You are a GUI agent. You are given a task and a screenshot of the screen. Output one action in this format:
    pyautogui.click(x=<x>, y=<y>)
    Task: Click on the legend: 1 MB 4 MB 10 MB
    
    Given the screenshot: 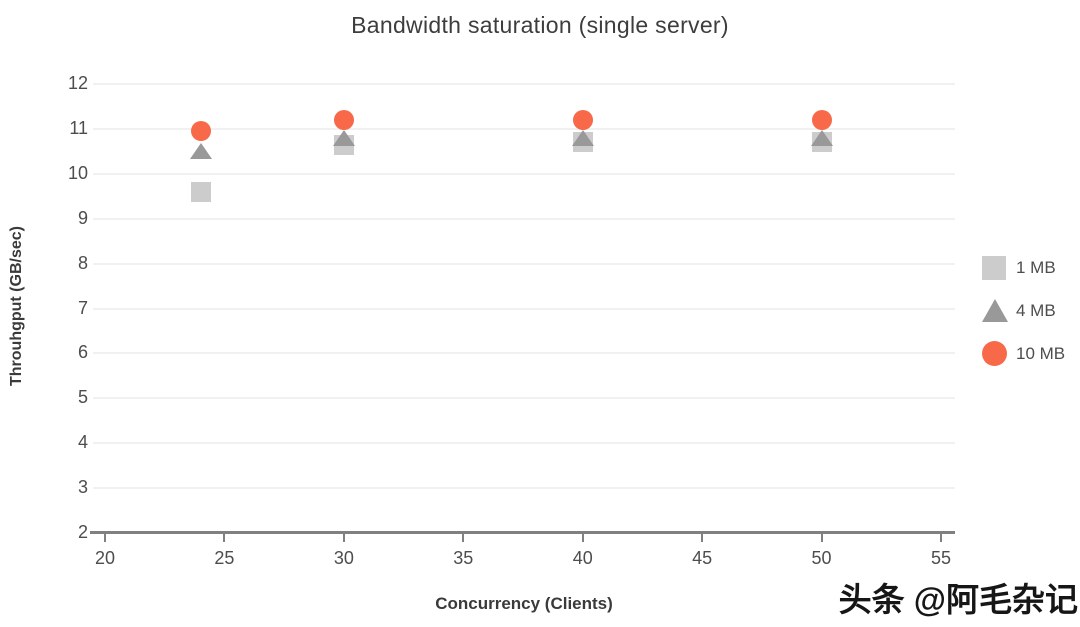 What is the action you would take?
    pyautogui.click(x=1023, y=318)
    